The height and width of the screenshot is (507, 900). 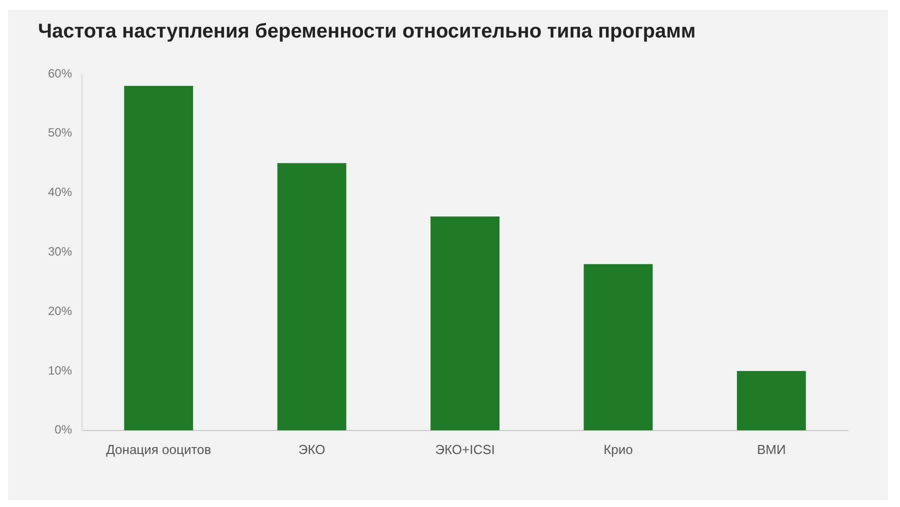 What do you see at coordinates (159, 449) in the screenshot?
I see `x-tick-label: Донация ооцитов` at bounding box center [159, 449].